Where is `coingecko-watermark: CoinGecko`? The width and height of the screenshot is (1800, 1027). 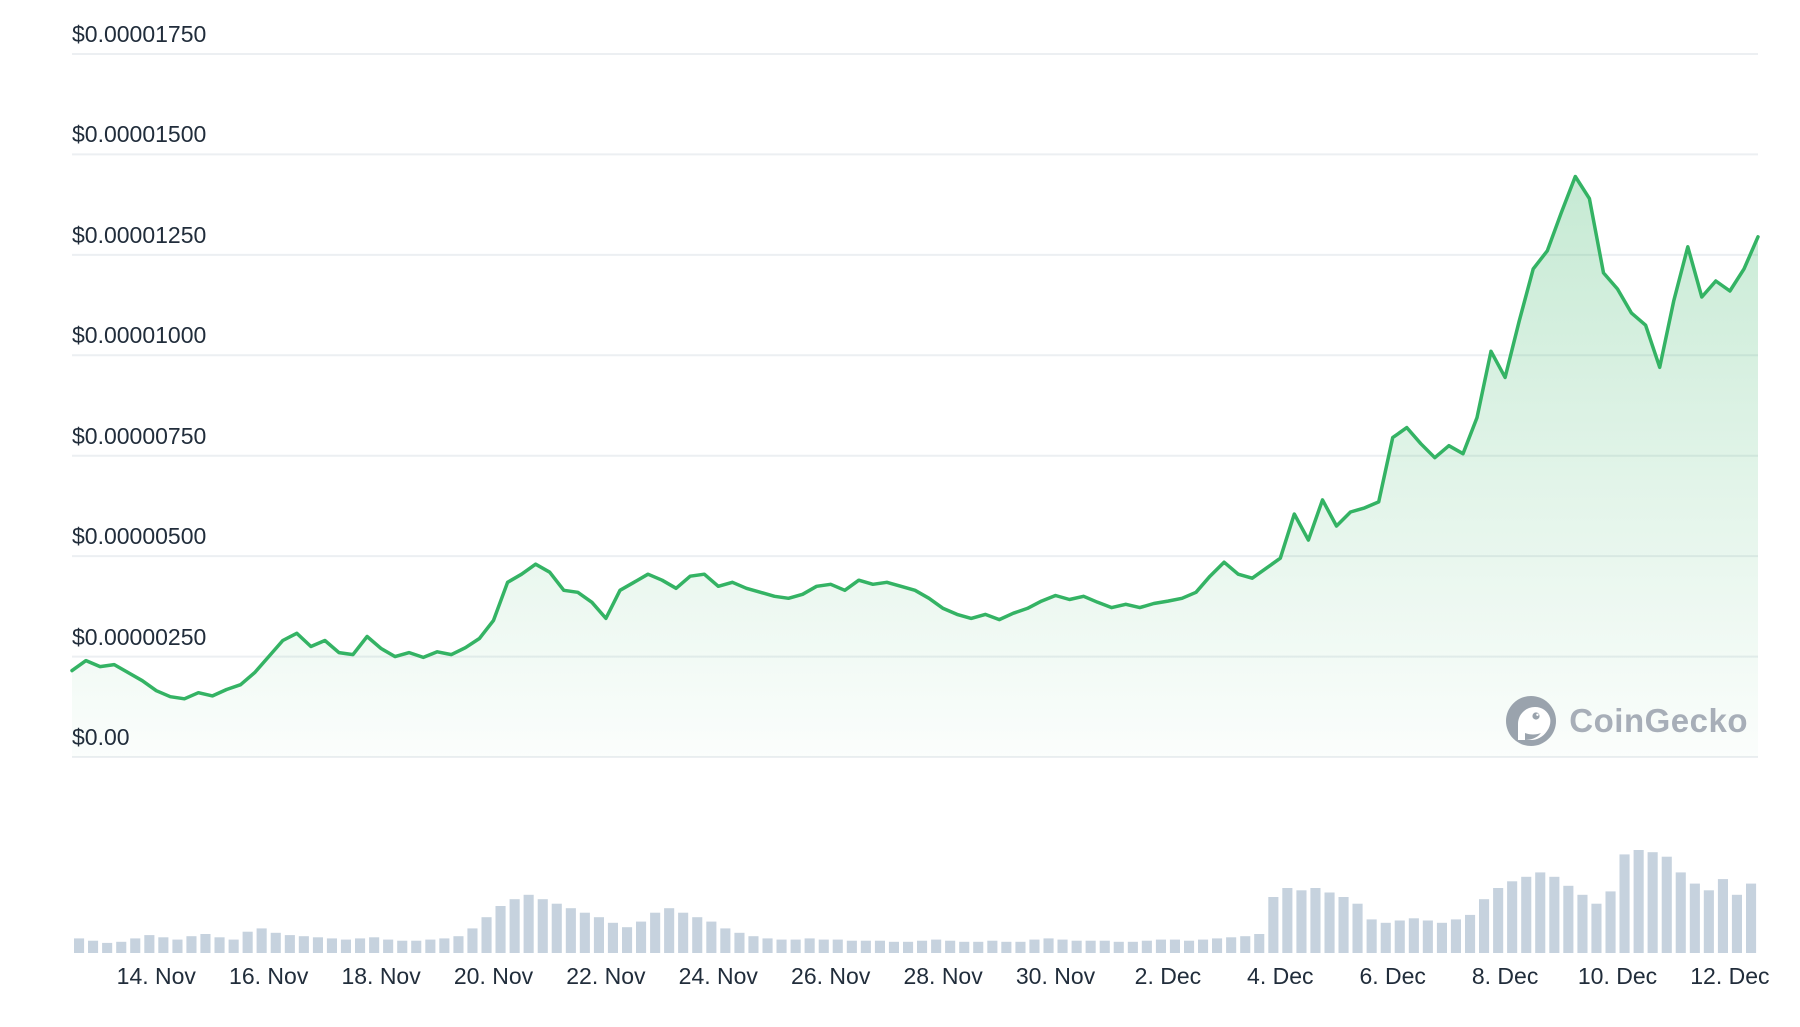
coingecko-watermark: CoinGecko is located at coordinates (1626, 721).